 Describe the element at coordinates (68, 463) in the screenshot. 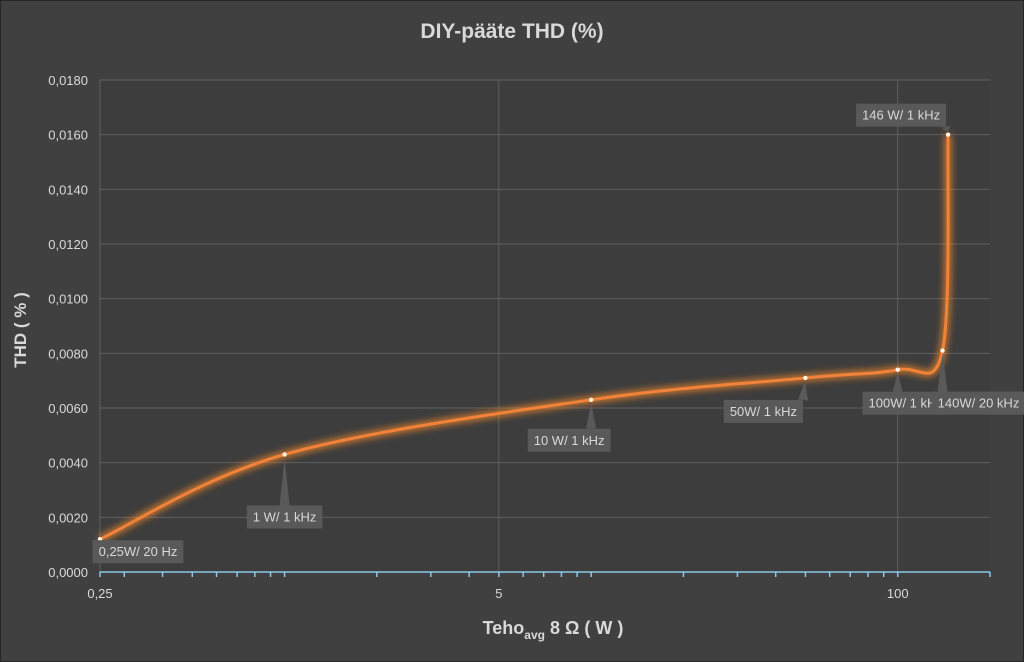

I see `y-tick-label: 0,0040` at that location.